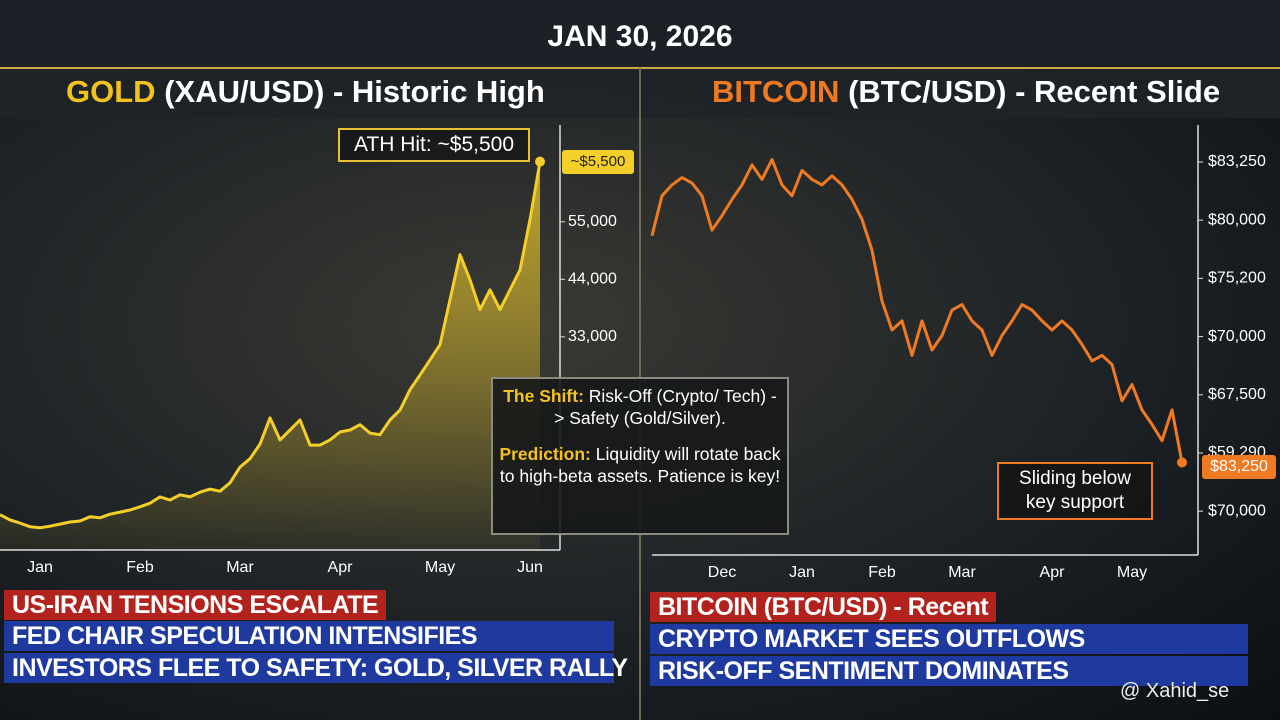 Image resolution: width=1280 pixels, height=720 pixels. I want to click on btc-annotation: Sliding below key support, so click(1075, 491).